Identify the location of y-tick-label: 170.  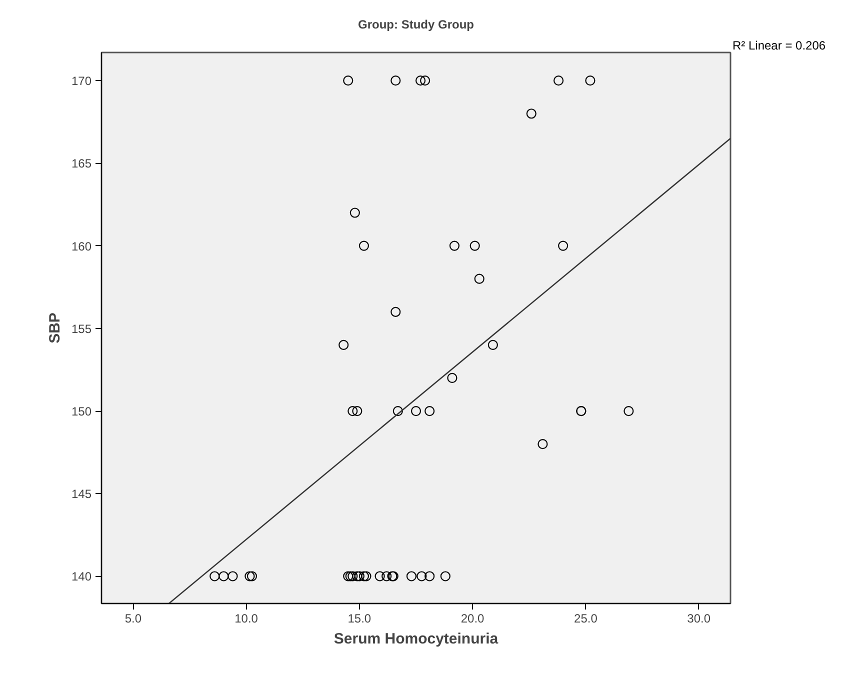
(81, 81).